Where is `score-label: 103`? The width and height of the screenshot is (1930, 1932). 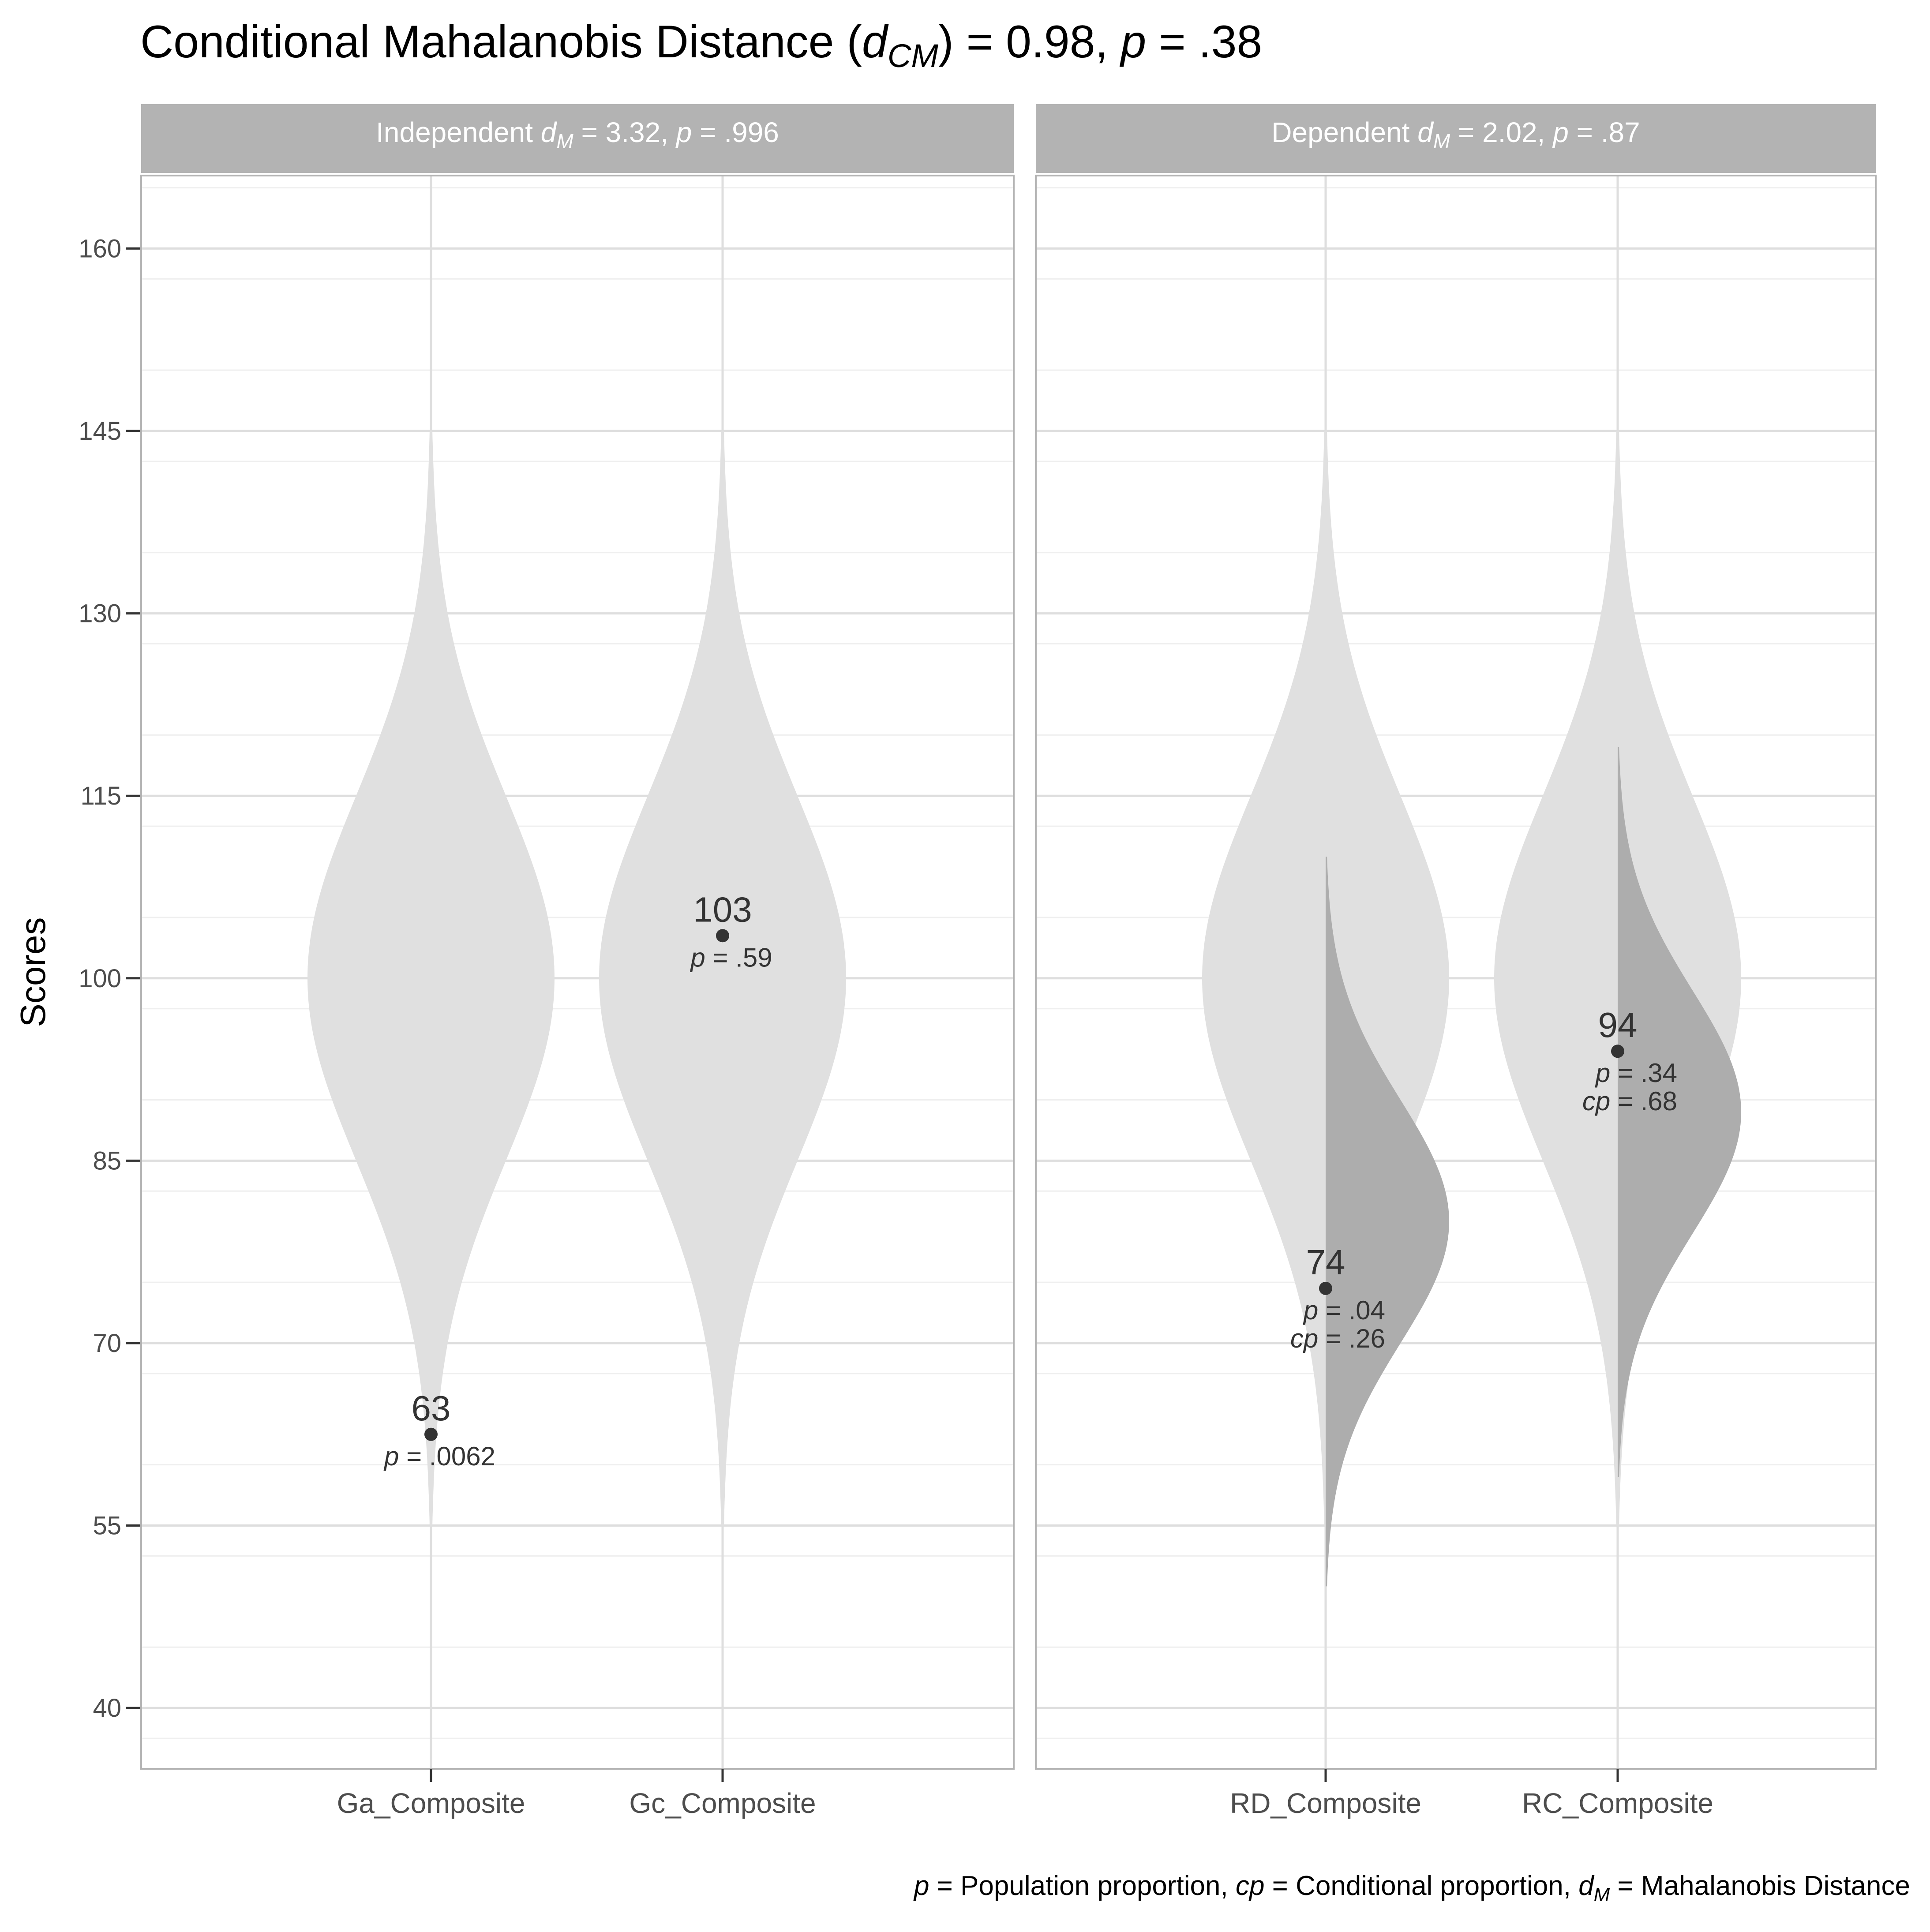
score-label: 103 is located at coordinates (722, 909).